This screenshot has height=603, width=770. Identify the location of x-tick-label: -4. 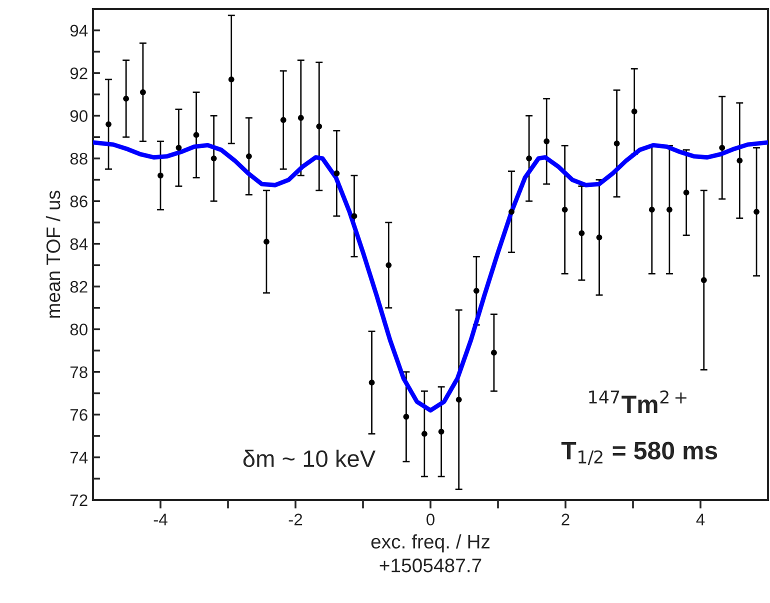
(161, 520).